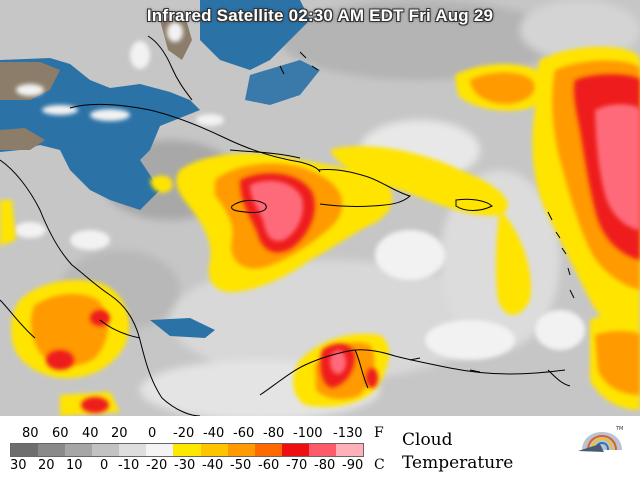  I want to click on unit-celsius: C, so click(379, 465).